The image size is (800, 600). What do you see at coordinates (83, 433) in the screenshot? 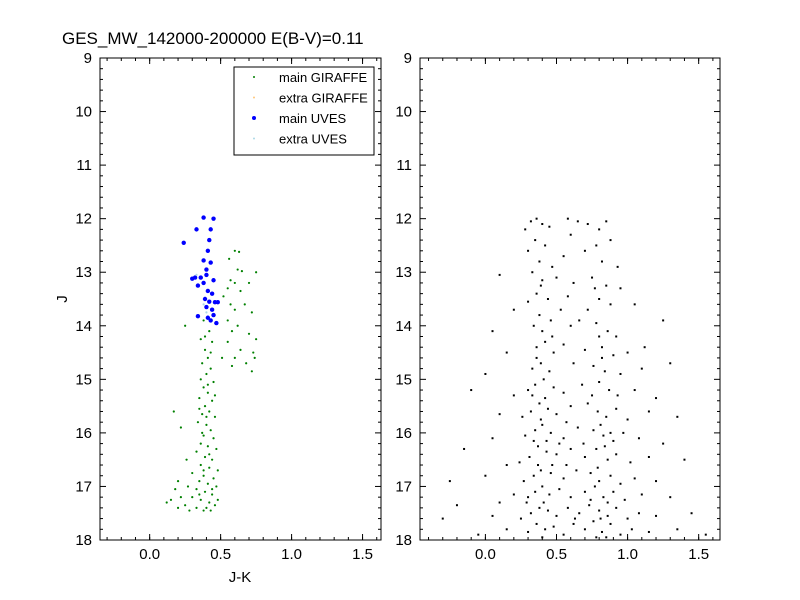
I see `y-tick-label: 16` at bounding box center [83, 433].